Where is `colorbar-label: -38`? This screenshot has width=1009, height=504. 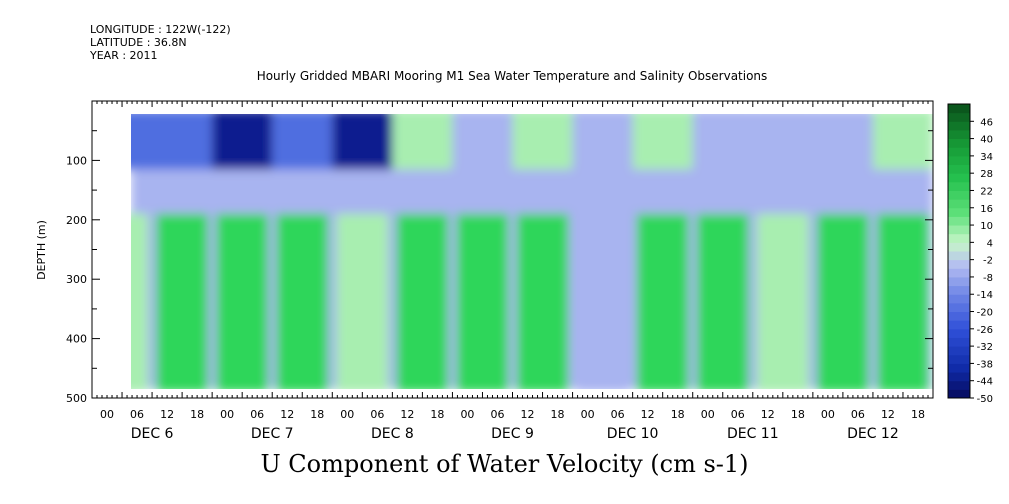
colorbar-label: -38 is located at coordinates (985, 364).